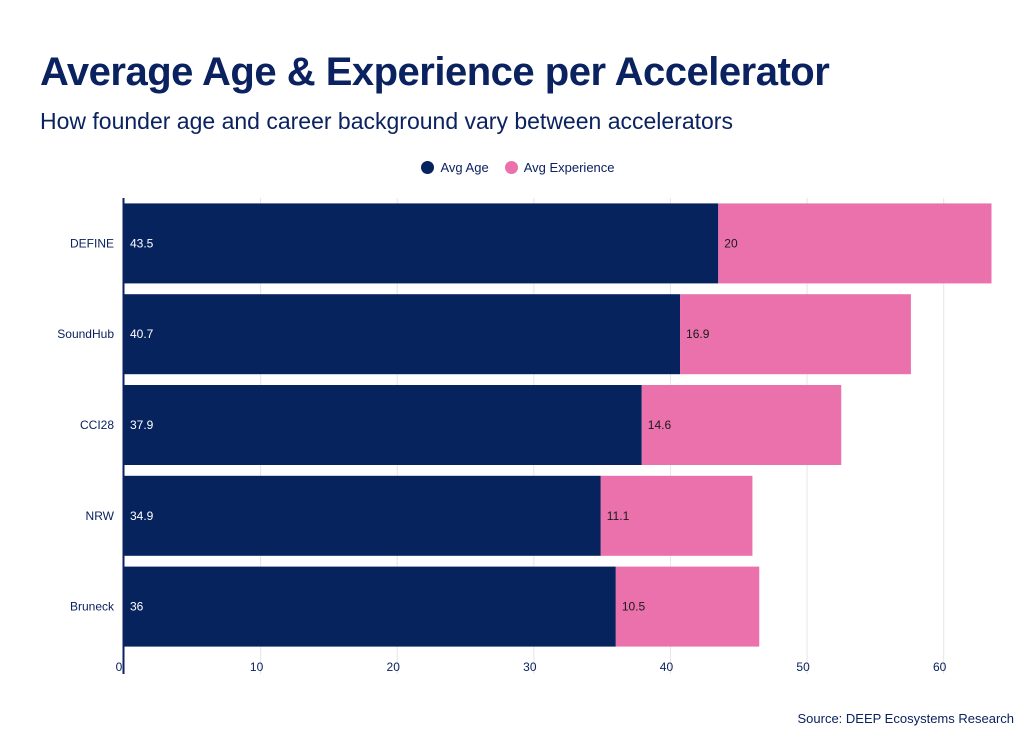 This screenshot has height=744, width=1036. I want to click on legend-item-avg-age: Avg Age, so click(455, 167).